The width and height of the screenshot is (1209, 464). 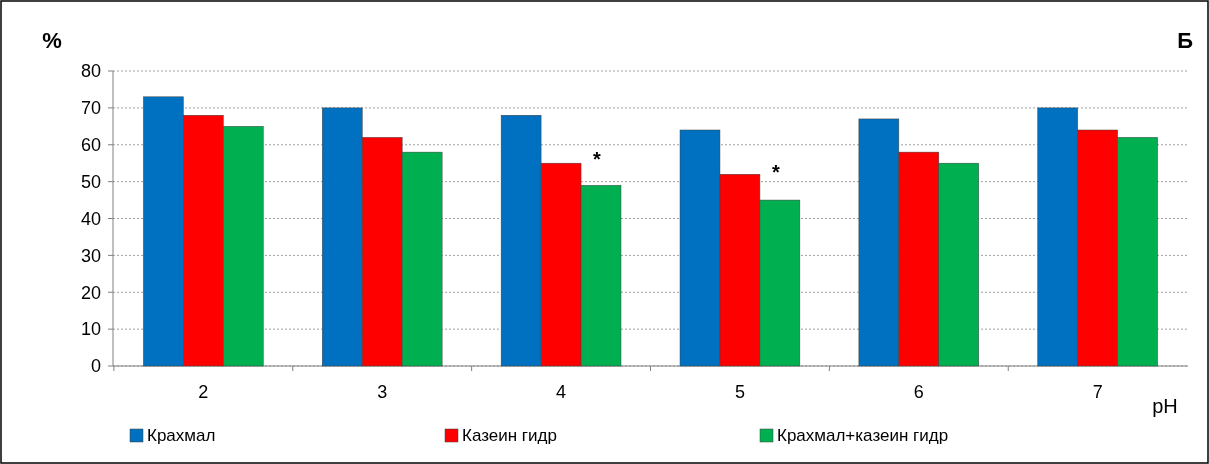 I want to click on y-tick-label: 70, so click(x=90, y=108).